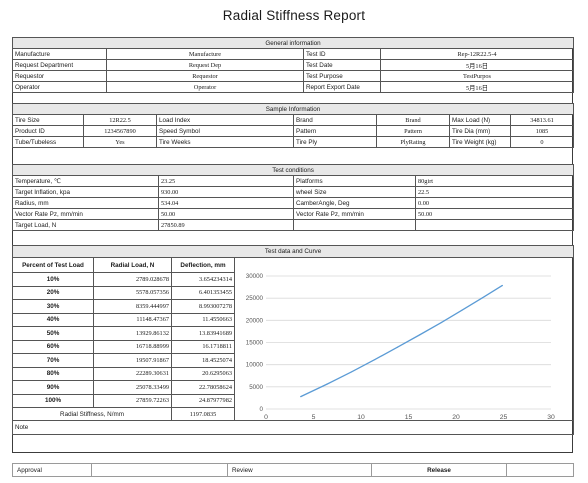 The height and width of the screenshot is (483, 588). I want to click on deflection-cell: 13.83941689, so click(203, 333).